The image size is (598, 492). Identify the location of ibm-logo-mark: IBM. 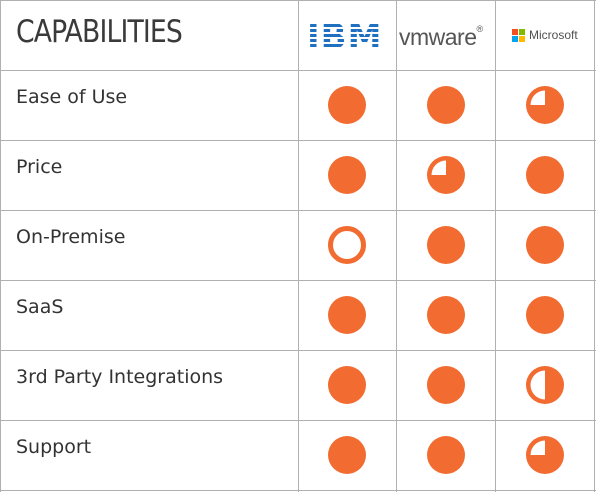
(344, 37).